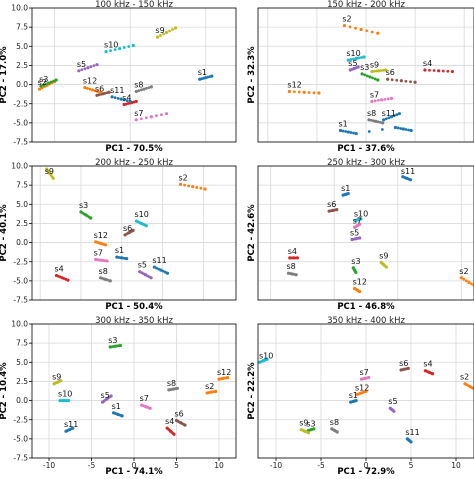  Describe the element at coordinates (134, 233) in the screenshot. I see `panel-3-plot-area` at that location.